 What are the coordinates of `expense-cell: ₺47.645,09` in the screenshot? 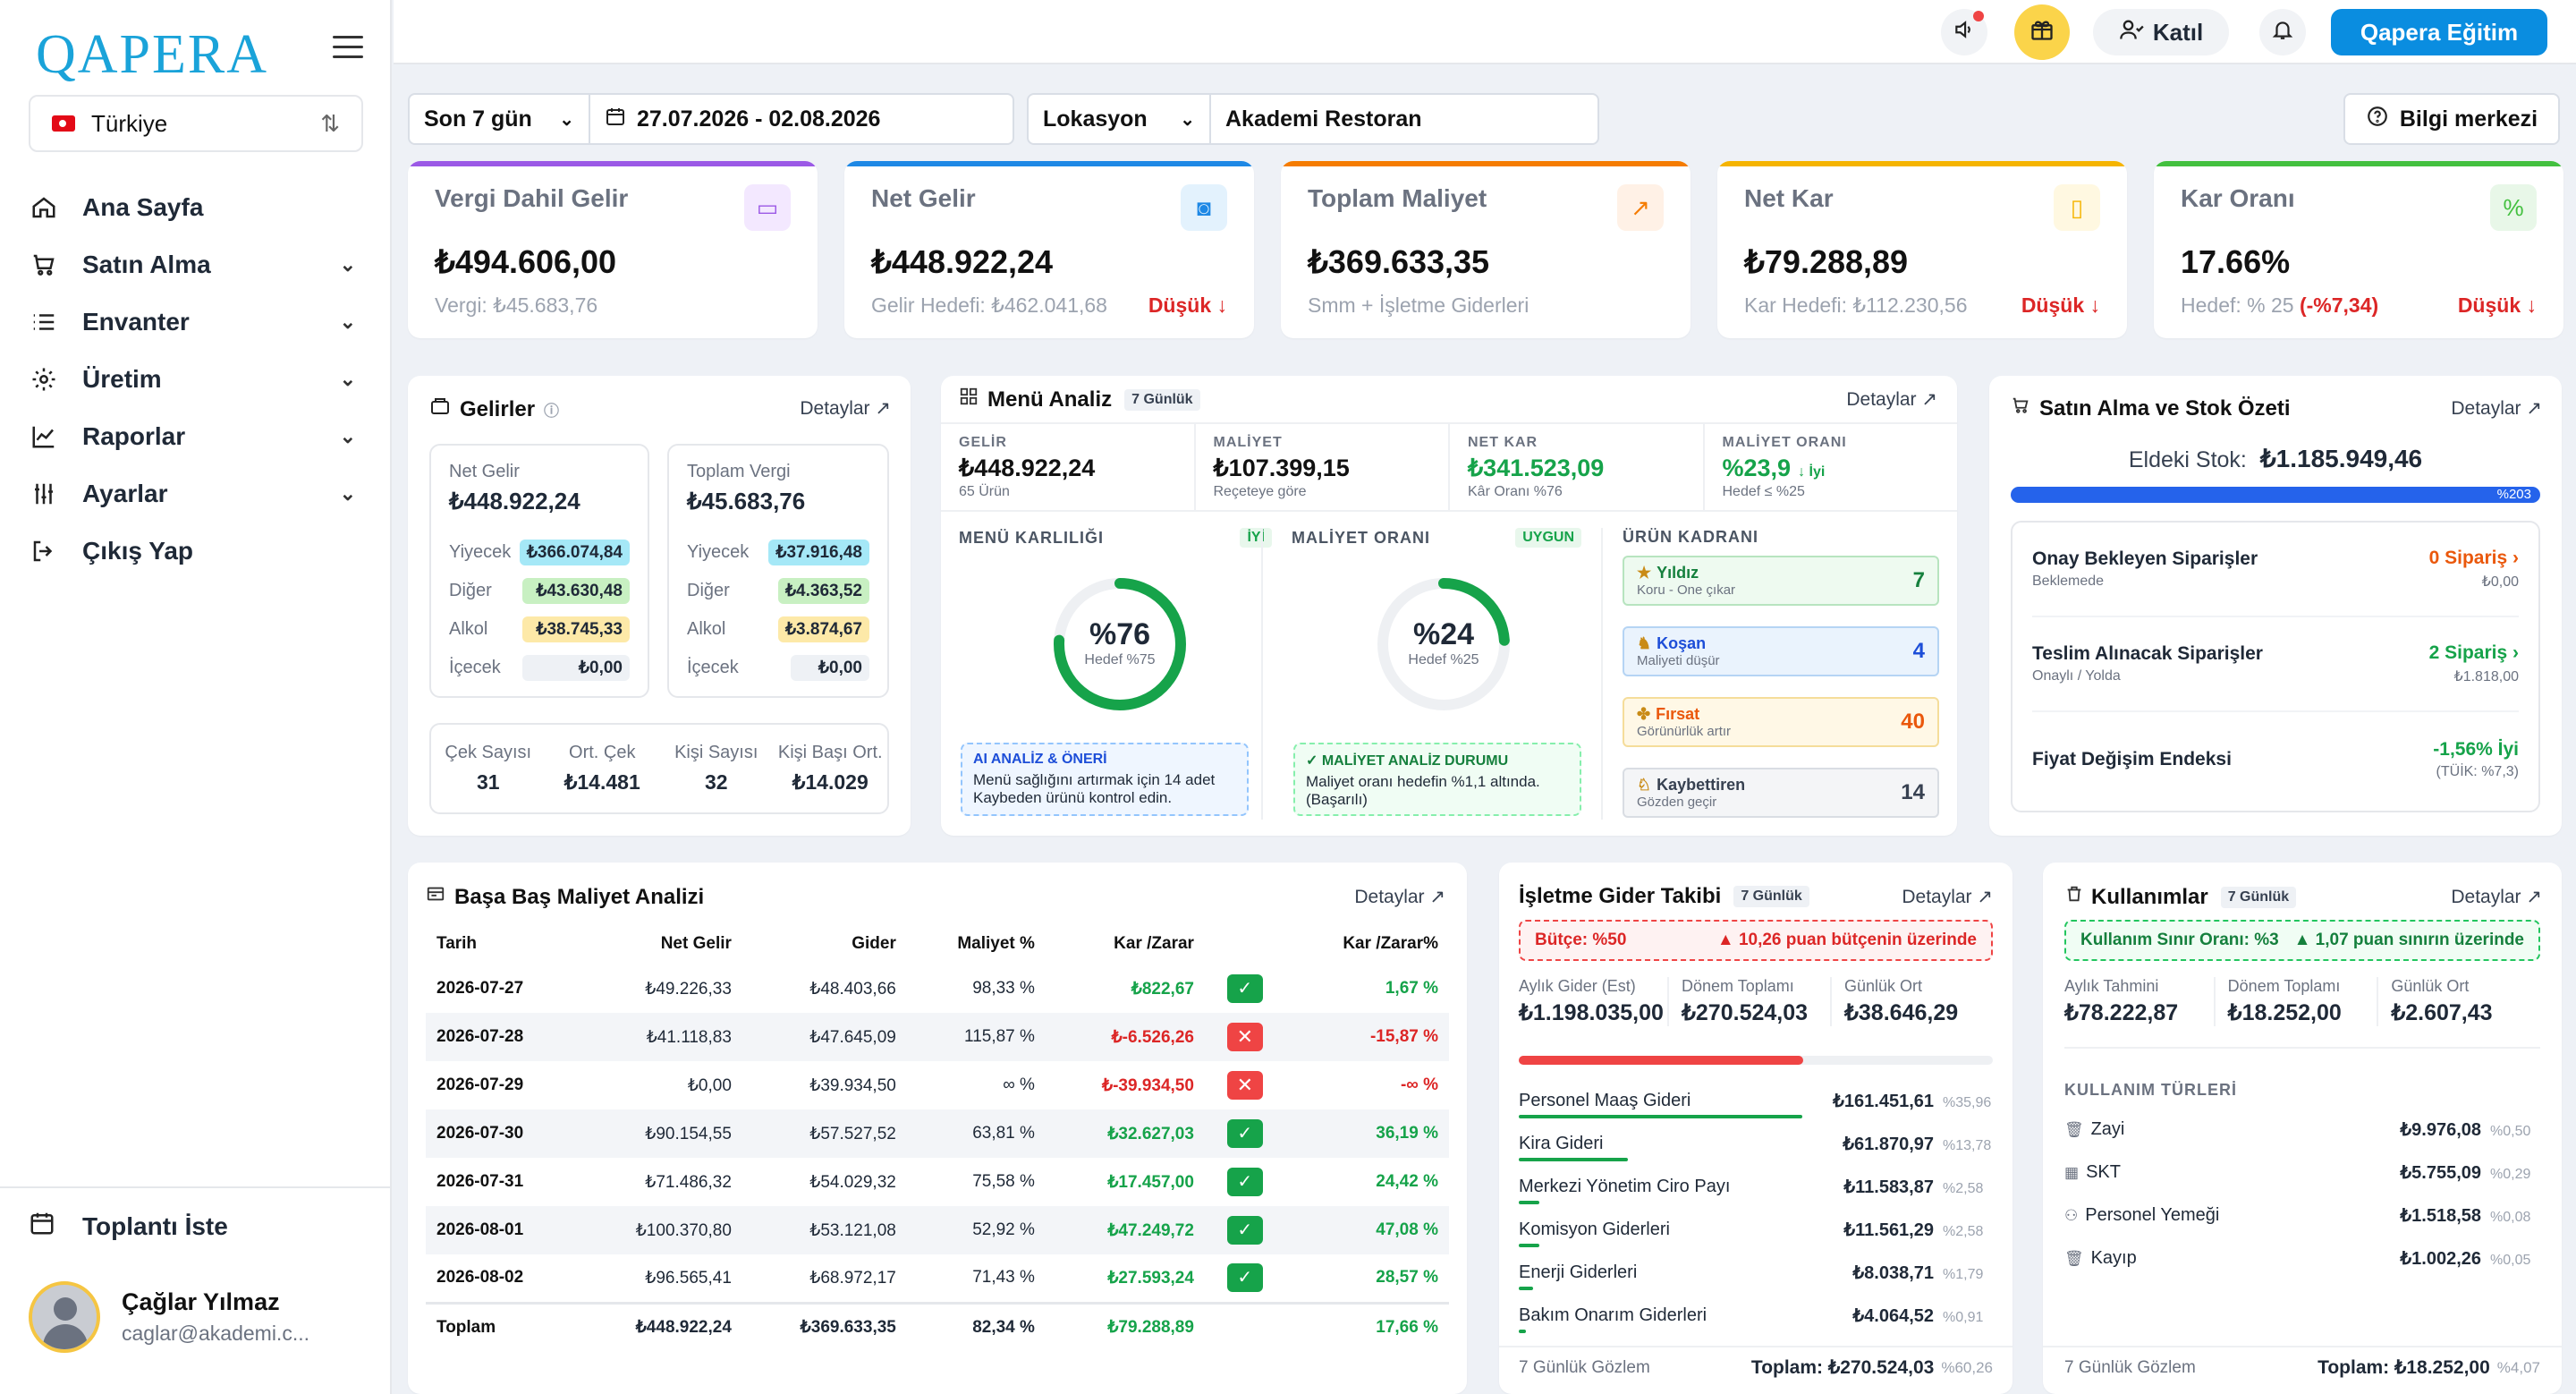 It's located at (824, 1037).